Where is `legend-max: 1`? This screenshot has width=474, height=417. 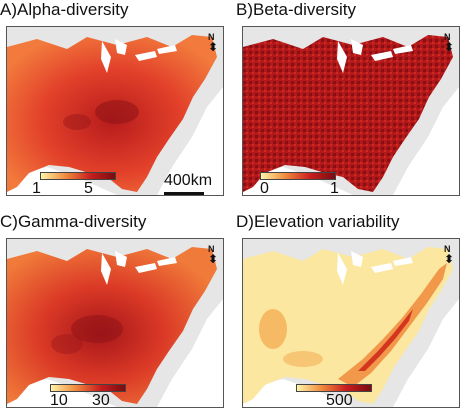
legend-max: 1 is located at coordinates (334, 188).